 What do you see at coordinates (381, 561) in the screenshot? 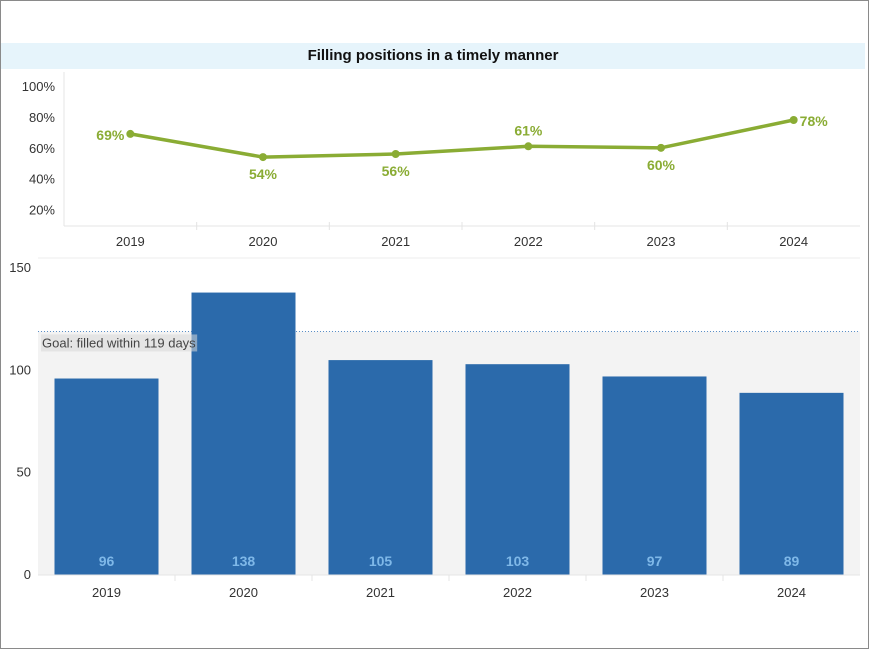
I see `bar-data-label: 105` at bounding box center [381, 561].